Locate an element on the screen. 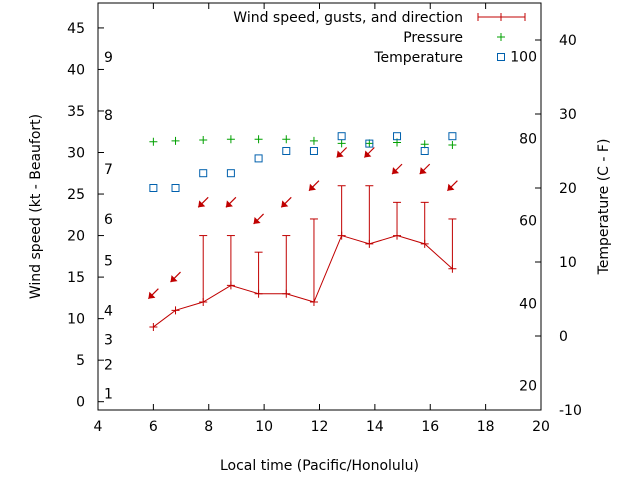  x-tick-label: 14 is located at coordinates (375, 427).